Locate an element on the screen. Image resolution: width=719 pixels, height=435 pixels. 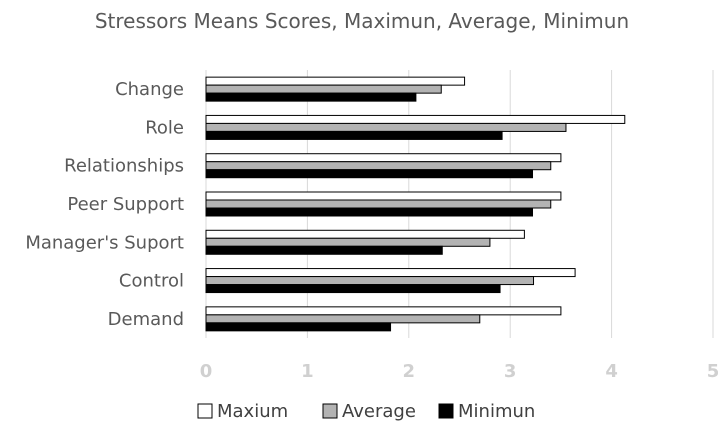
legend-label: Maxium is located at coordinates (252, 411).